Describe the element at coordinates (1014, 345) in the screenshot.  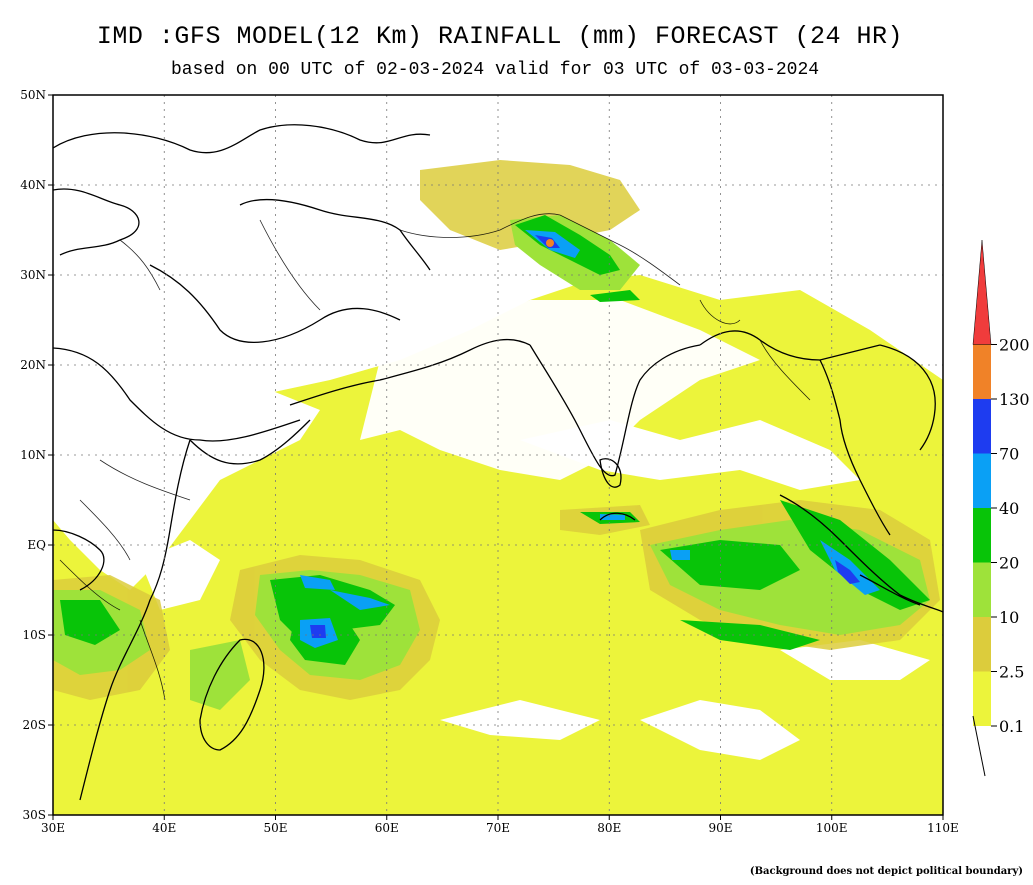
I see `legend-label: 200` at that location.